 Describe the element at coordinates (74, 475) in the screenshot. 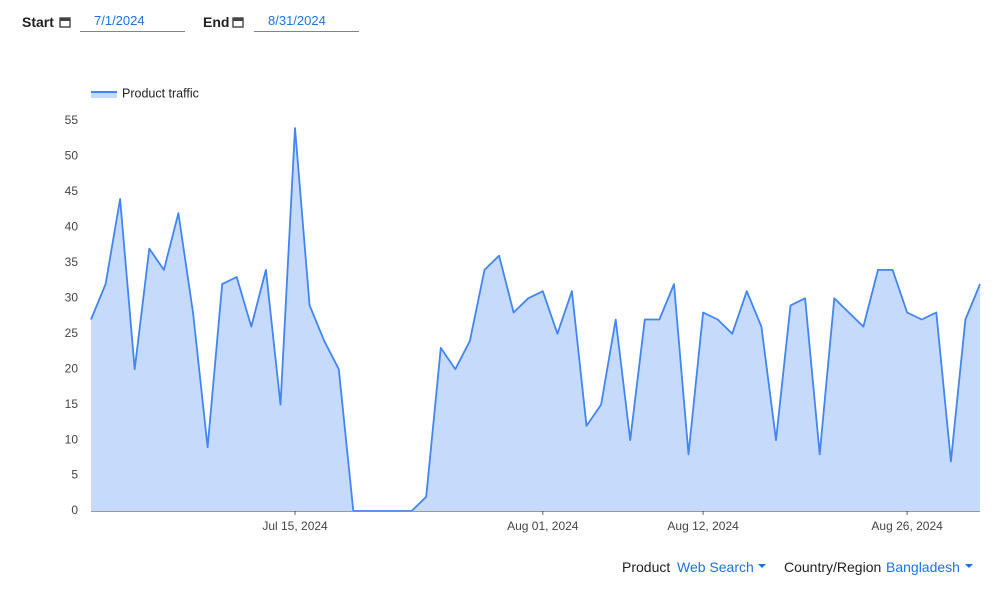

I see `y-tick-label: 5` at that location.